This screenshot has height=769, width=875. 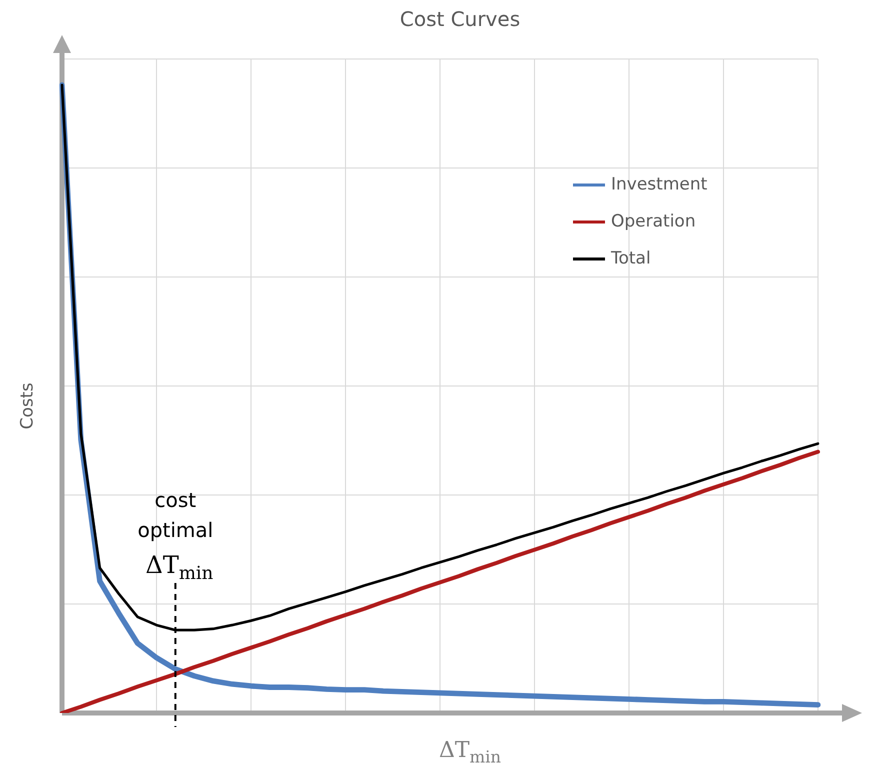 I want to click on legend-label: Operation, so click(x=653, y=221).